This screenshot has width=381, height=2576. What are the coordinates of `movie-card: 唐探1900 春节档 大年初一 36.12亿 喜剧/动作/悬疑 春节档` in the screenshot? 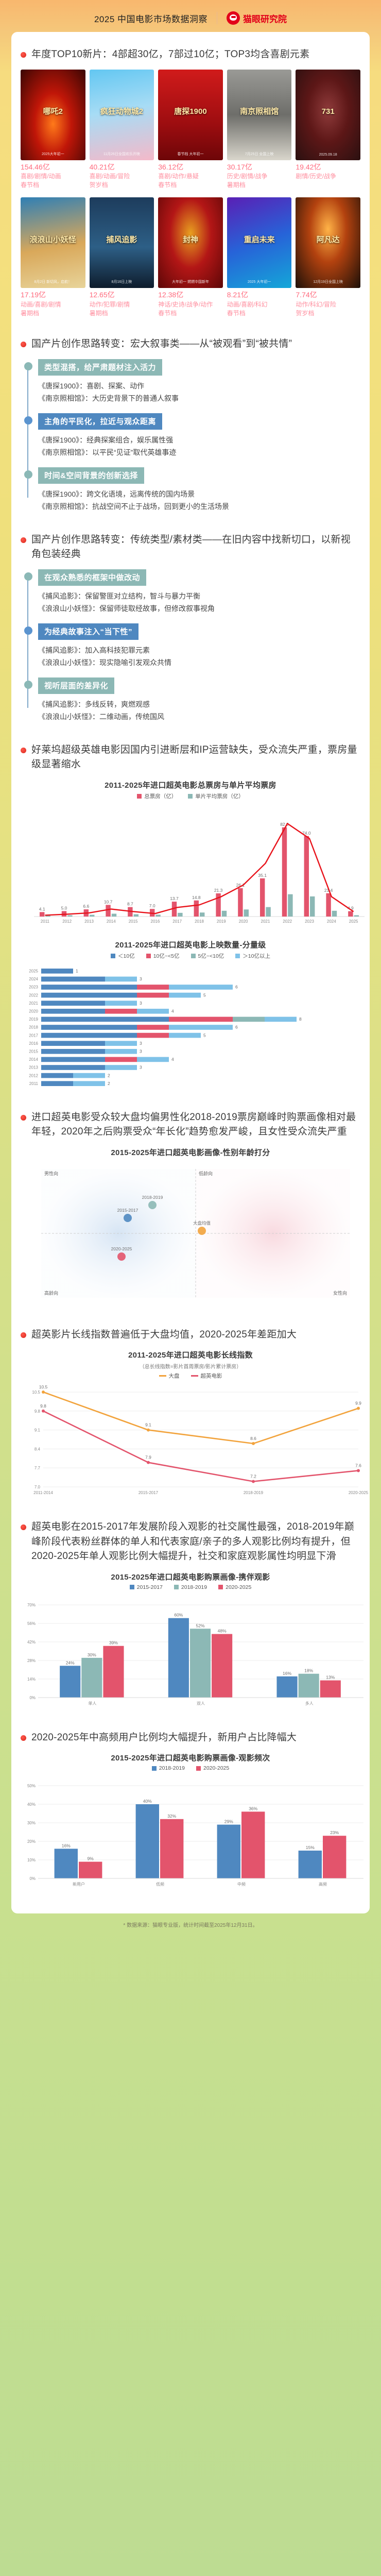 It's located at (190, 129).